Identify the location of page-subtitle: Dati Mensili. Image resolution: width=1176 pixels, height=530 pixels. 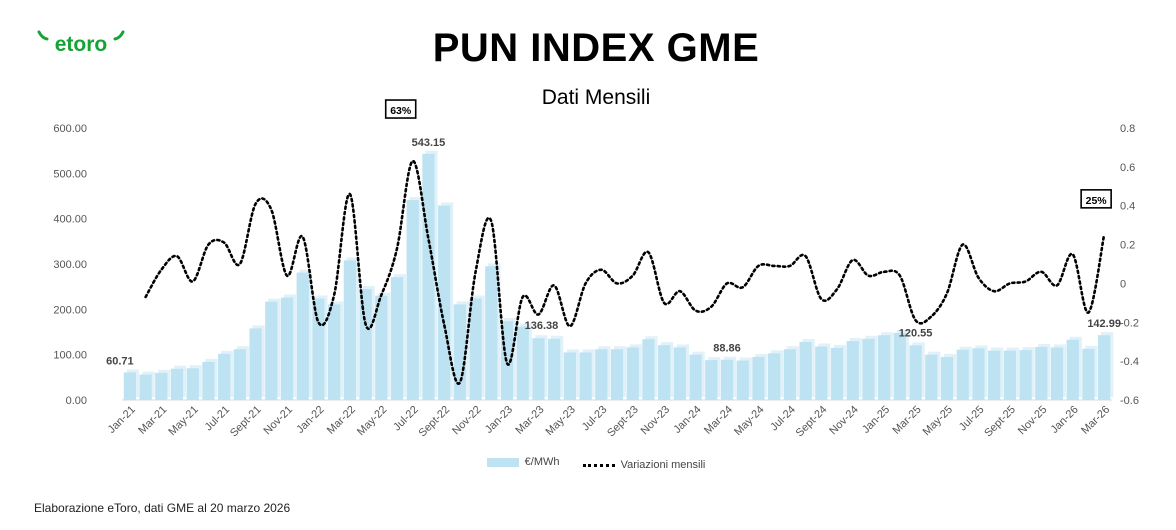
(596, 97).